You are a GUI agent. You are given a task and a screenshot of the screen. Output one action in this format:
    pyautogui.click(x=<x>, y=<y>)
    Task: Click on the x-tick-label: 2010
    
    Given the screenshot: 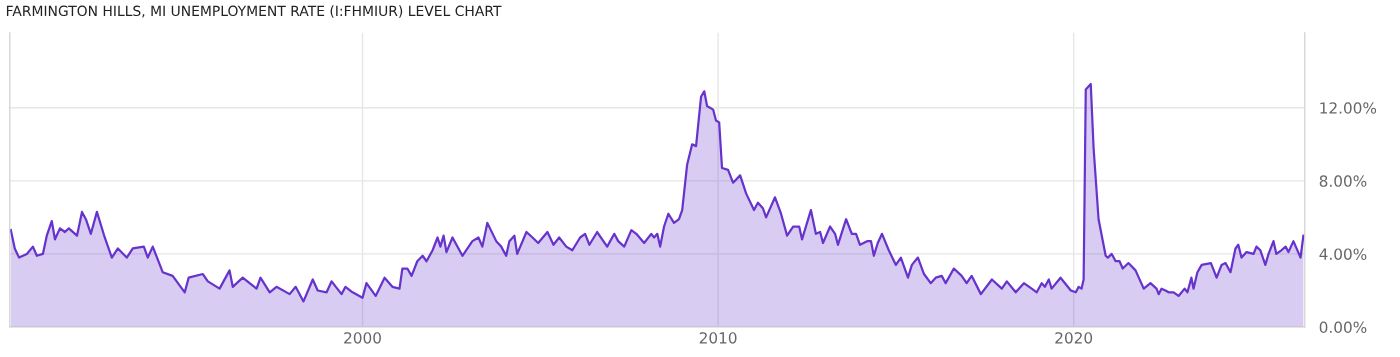 What is the action you would take?
    pyautogui.click(x=718, y=338)
    